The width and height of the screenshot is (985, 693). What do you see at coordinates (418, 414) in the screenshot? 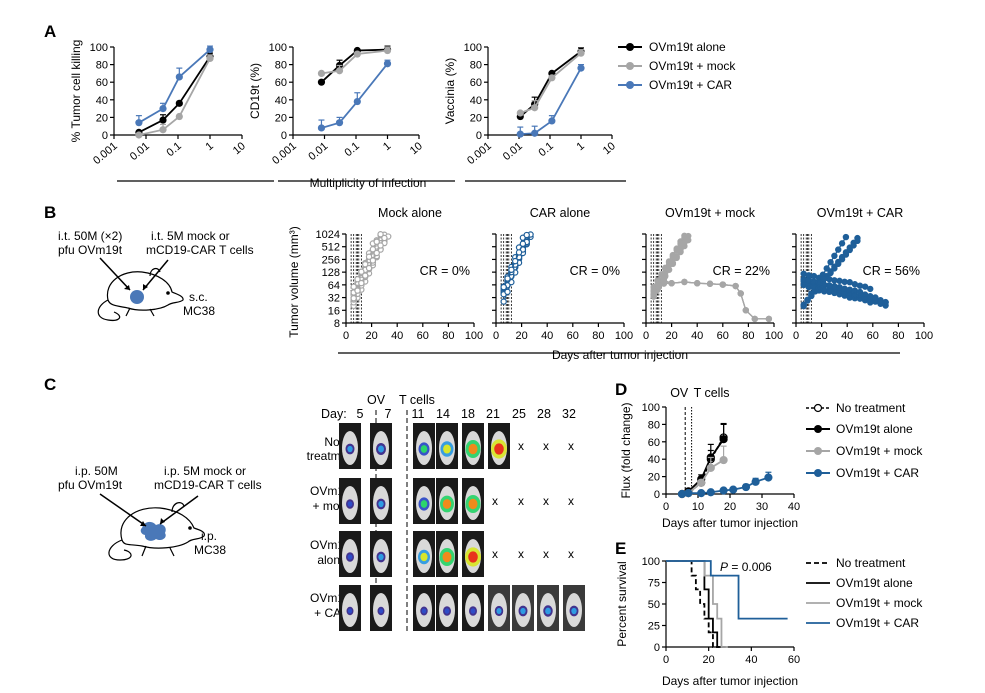
I see `day-label: 11` at bounding box center [418, 414].